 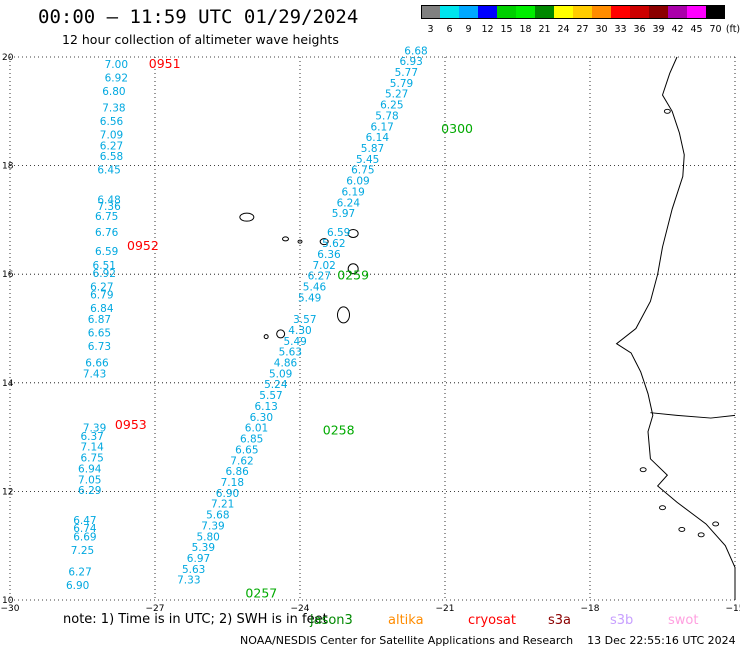 I want to click on swh-value-label: 5.57, so click(x=270, y=396).